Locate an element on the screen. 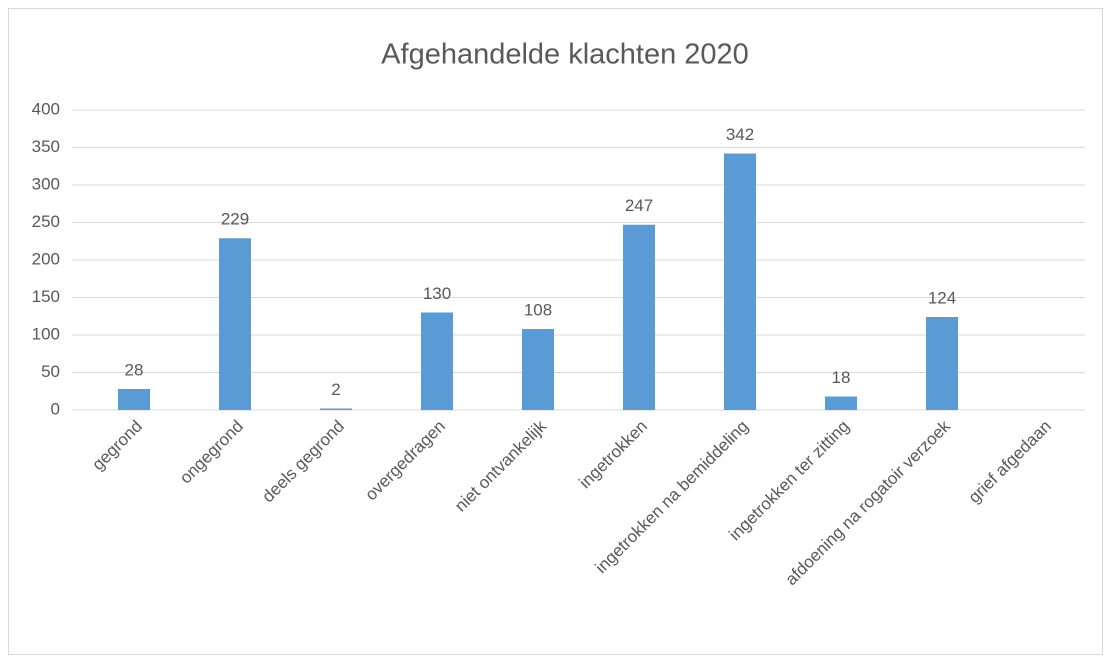 Image resolution: width=1111 pixels, height=663 pixels. y-tick-label: 350 is located at coordinates (46, 146).